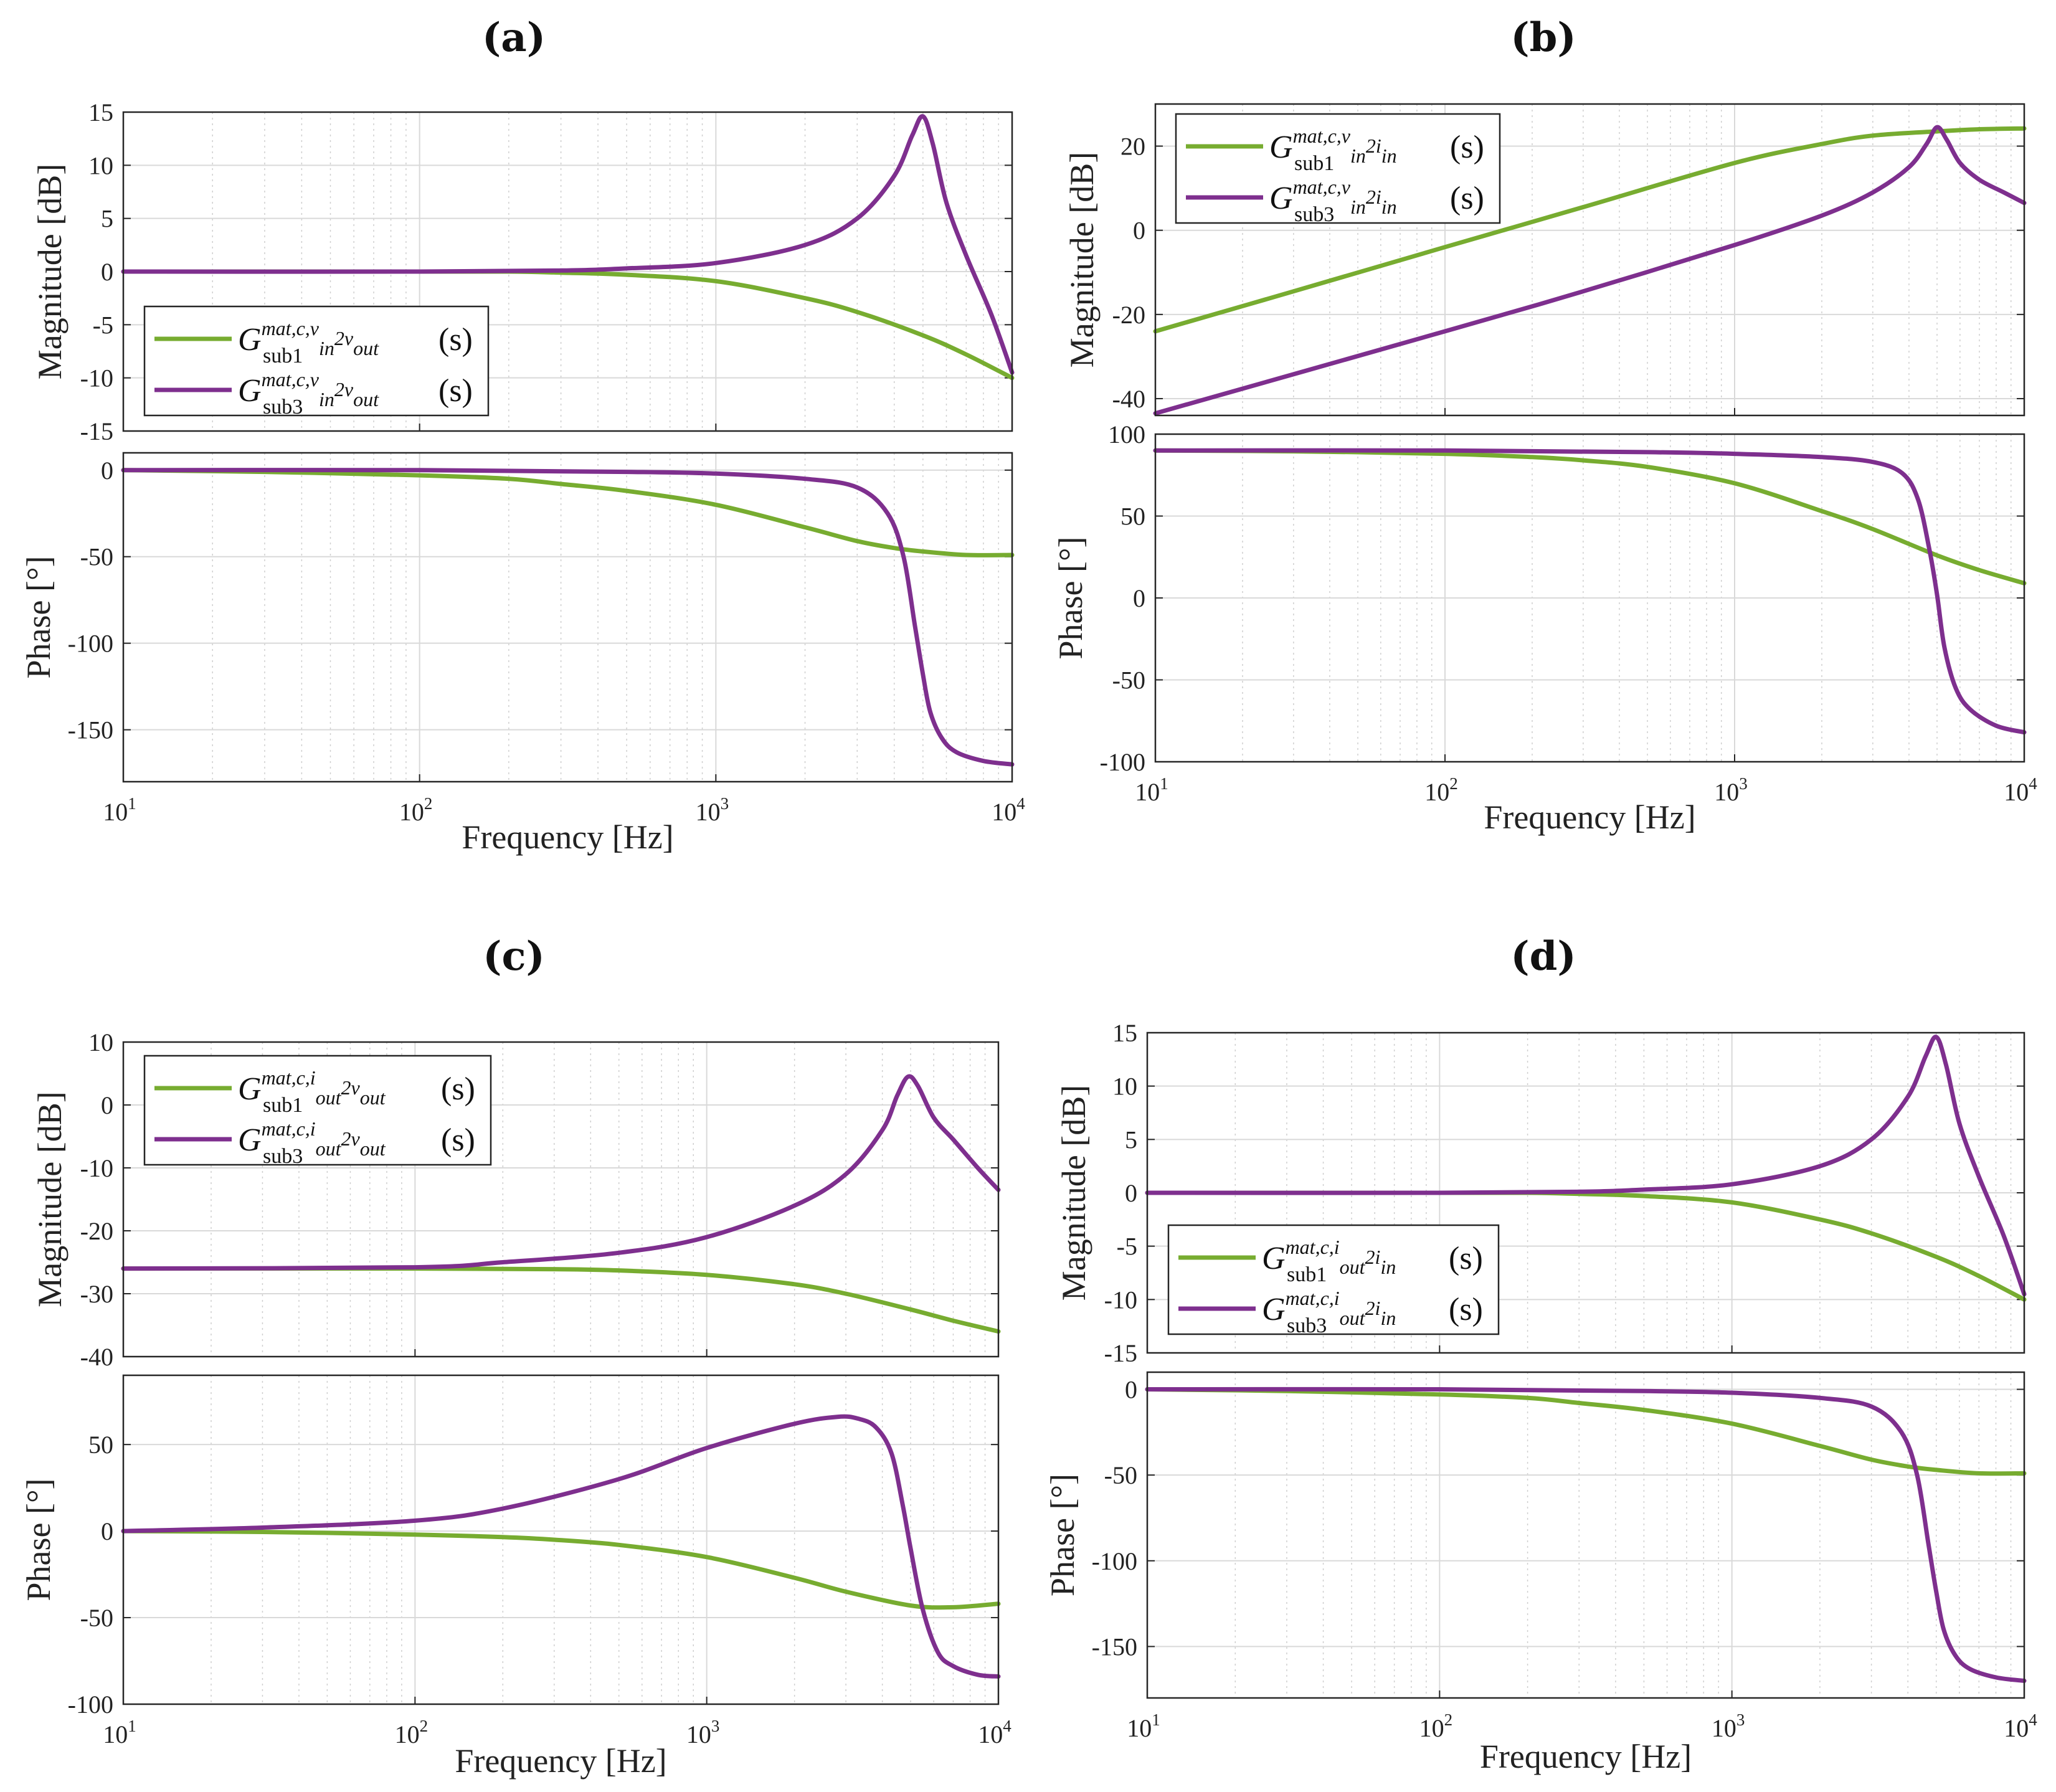 The image size is (2056, 1792). What do you see at coordinates (96, 1294) in the screenshot?
I see `y-tick-label: -30` at bounding box center [96, 1294].